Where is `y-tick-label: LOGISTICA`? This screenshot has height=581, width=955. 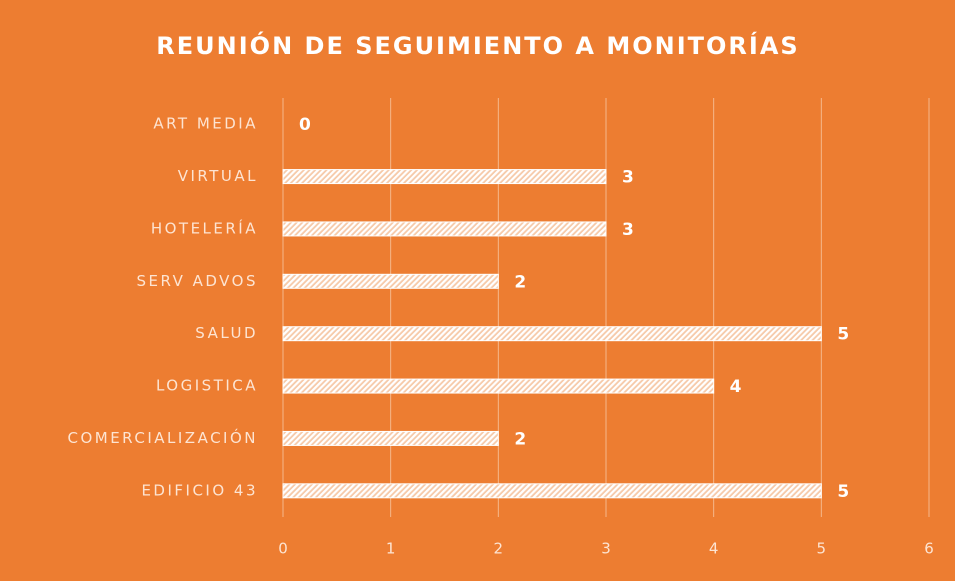
y-tick-label: LOGISTICA is located at coordinates (207, 386).